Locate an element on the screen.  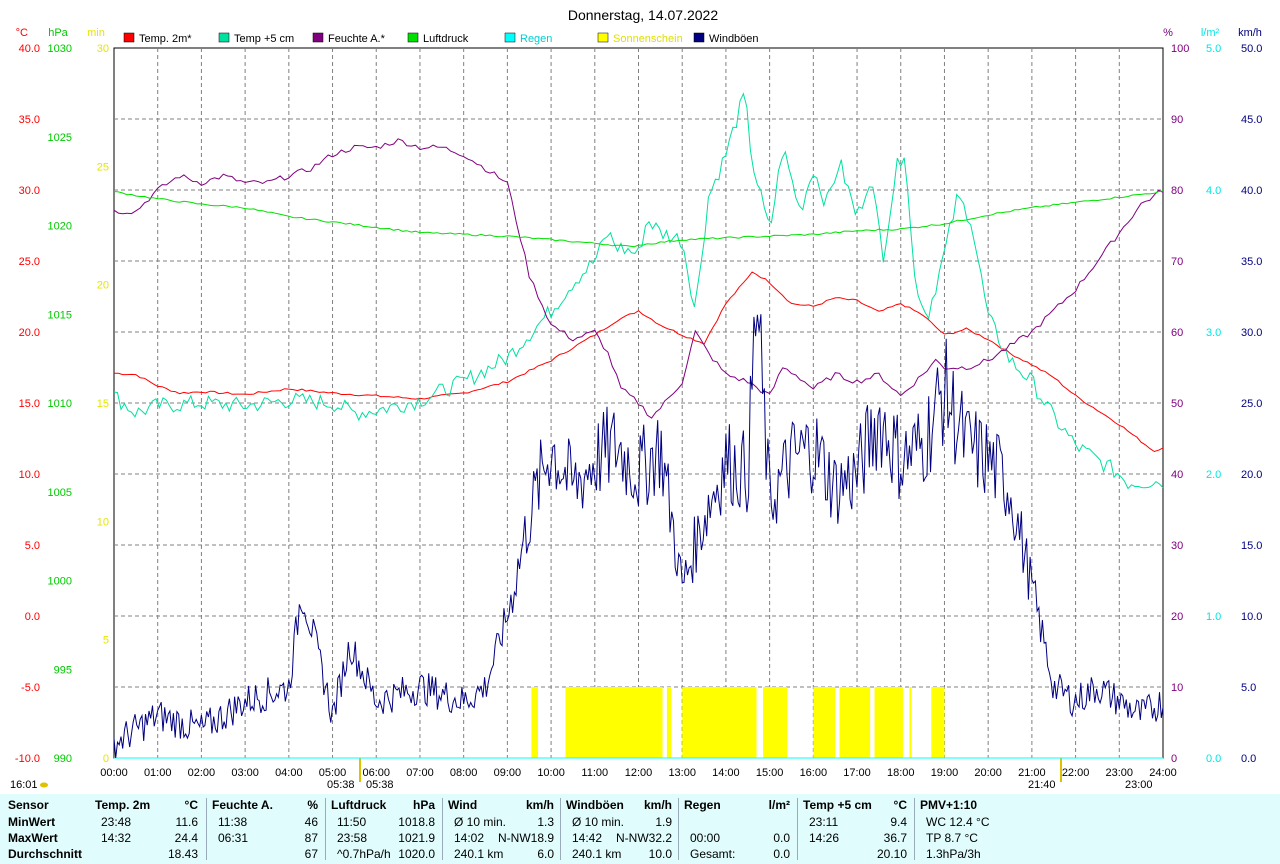
x-tick-label: 05:00 is located at coordinates (333, 773).